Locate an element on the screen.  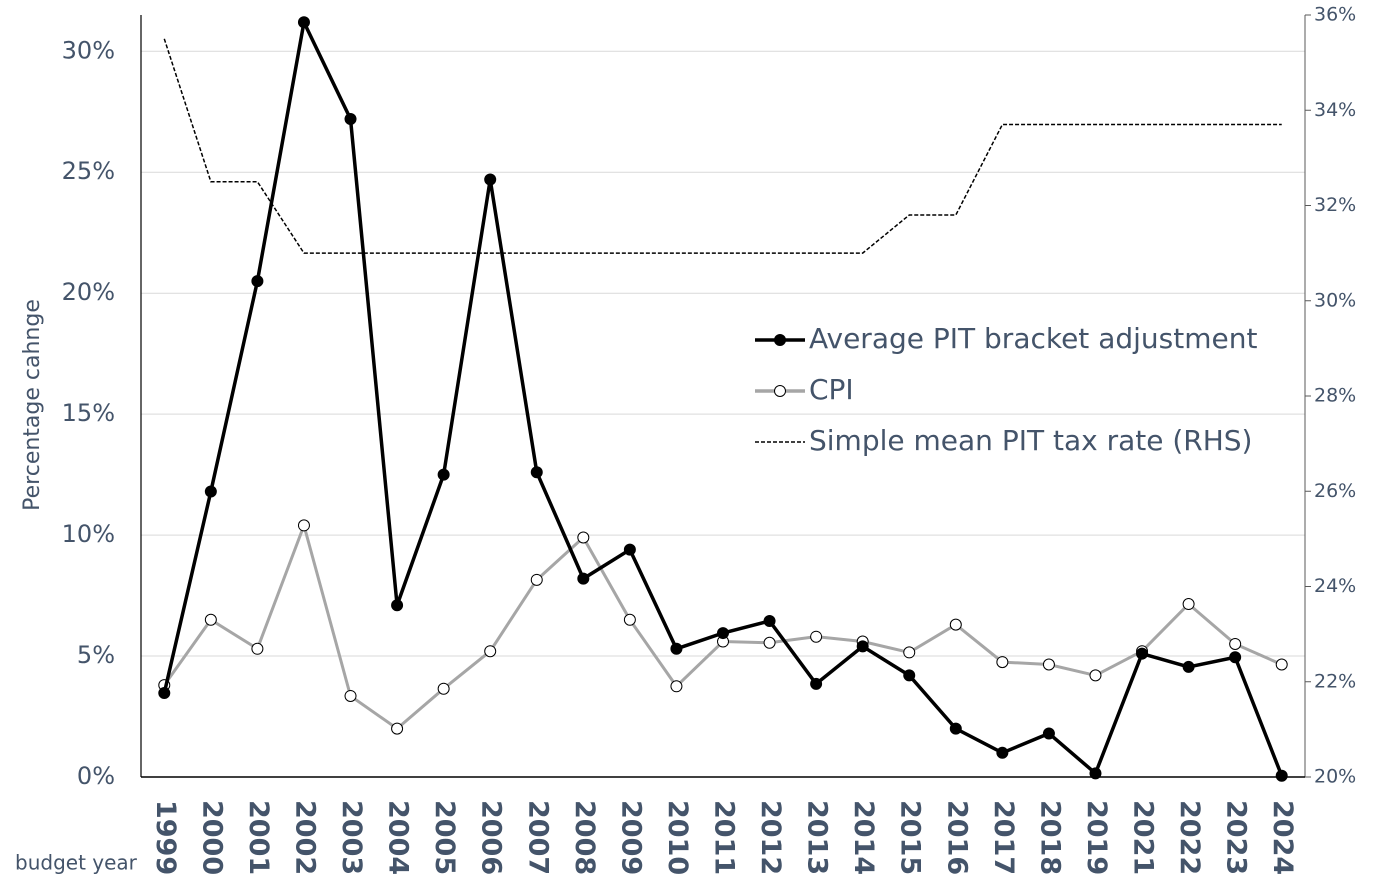
y-tick-label: 30% is located at coordinates (88, 50).